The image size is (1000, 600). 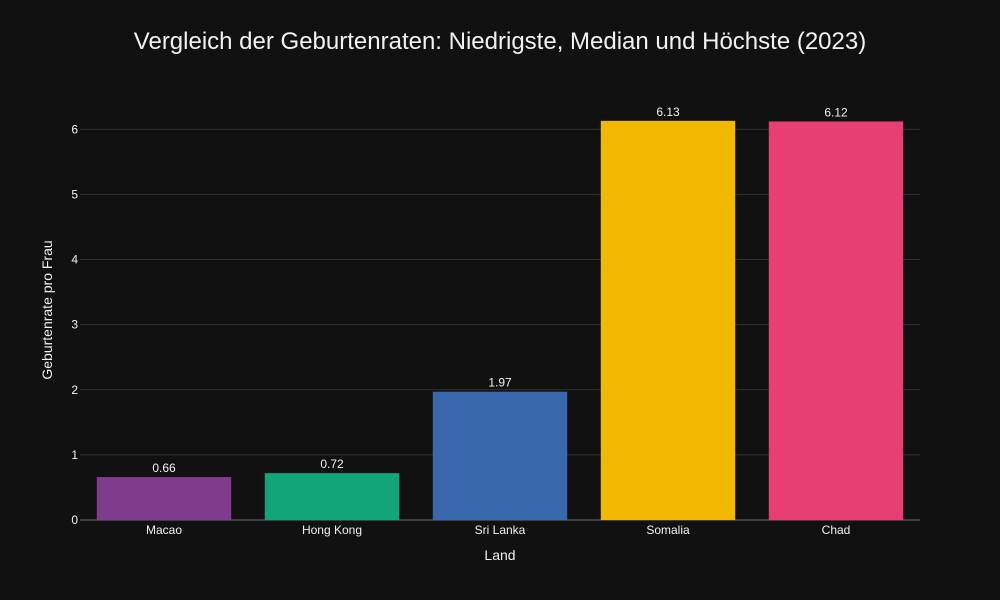 What do you see at coordinates (74, 390) in the screenshot?
I see `y-tick-label: 2` at bounding box center [74, 390].